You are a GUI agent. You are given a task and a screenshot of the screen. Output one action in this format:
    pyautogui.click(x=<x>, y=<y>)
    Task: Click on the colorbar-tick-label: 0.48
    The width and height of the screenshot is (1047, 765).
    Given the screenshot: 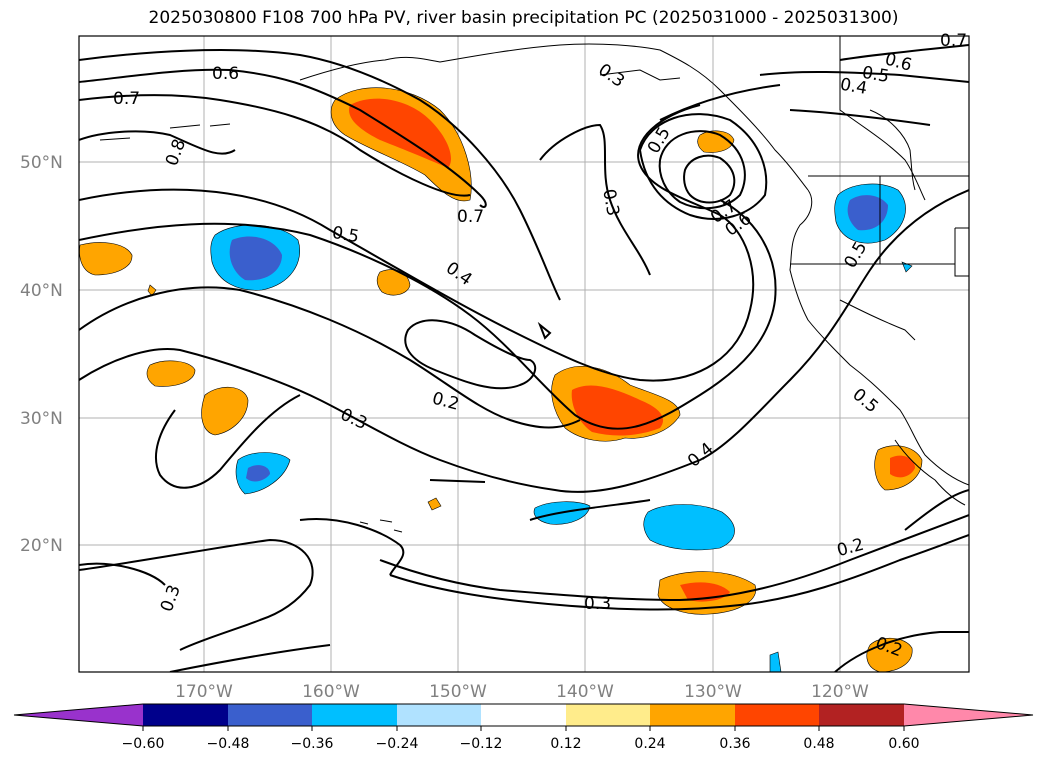 What is the action you would take?
    pyautogui.click(x=818, y=744)
    